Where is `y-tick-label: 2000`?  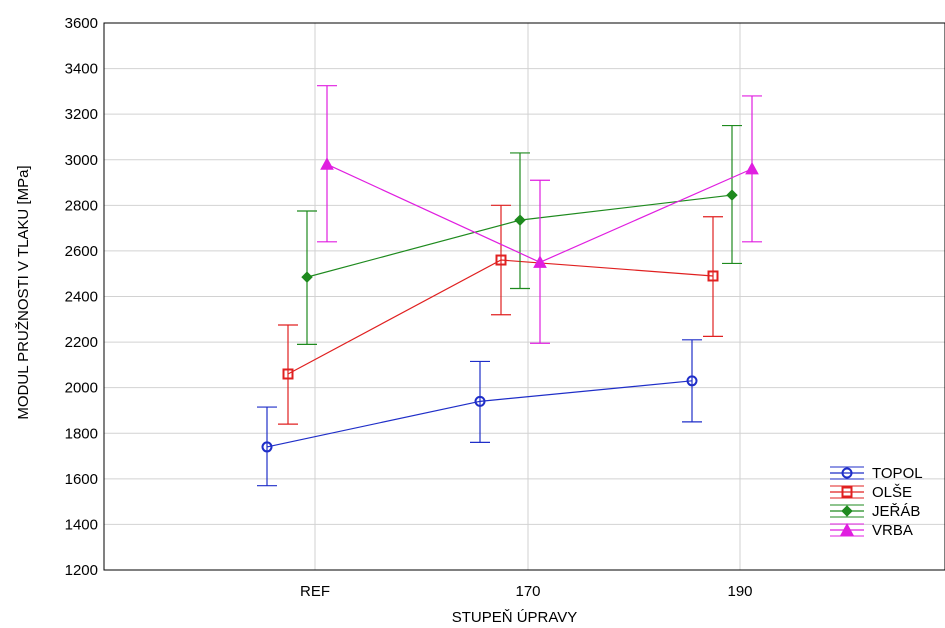
y-tick-label: 2000 is located at coordinates (81, 388).